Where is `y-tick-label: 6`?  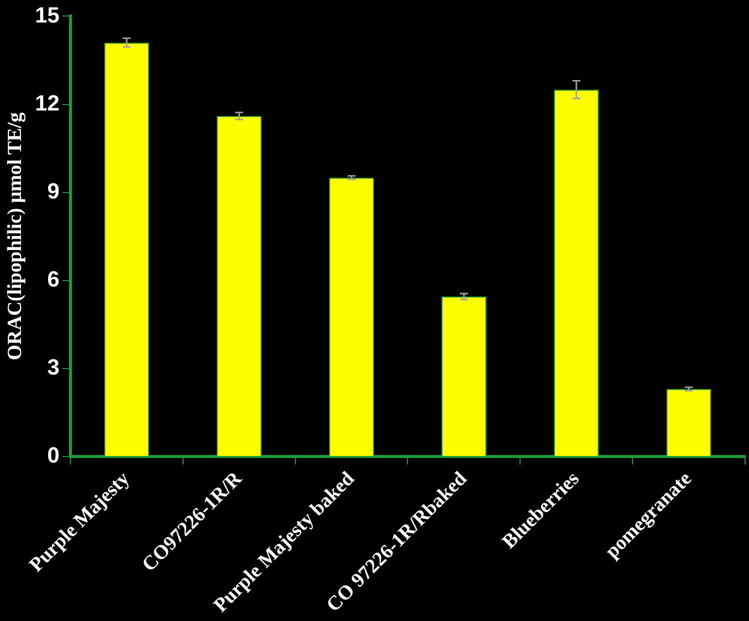 y-tick-label: 6 is located at coordinates (53, 279).